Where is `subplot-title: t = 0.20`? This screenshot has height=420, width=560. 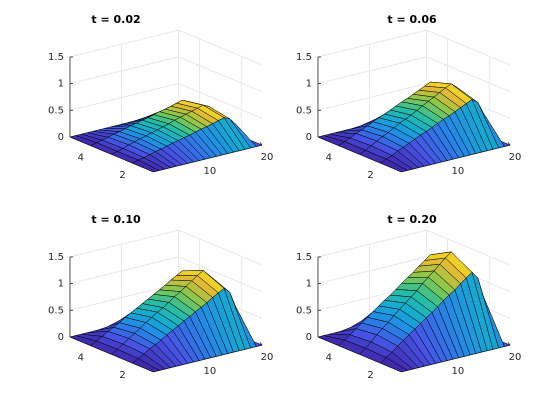 subplot-title: t = 0.20 is located at coordinates (412, 219).